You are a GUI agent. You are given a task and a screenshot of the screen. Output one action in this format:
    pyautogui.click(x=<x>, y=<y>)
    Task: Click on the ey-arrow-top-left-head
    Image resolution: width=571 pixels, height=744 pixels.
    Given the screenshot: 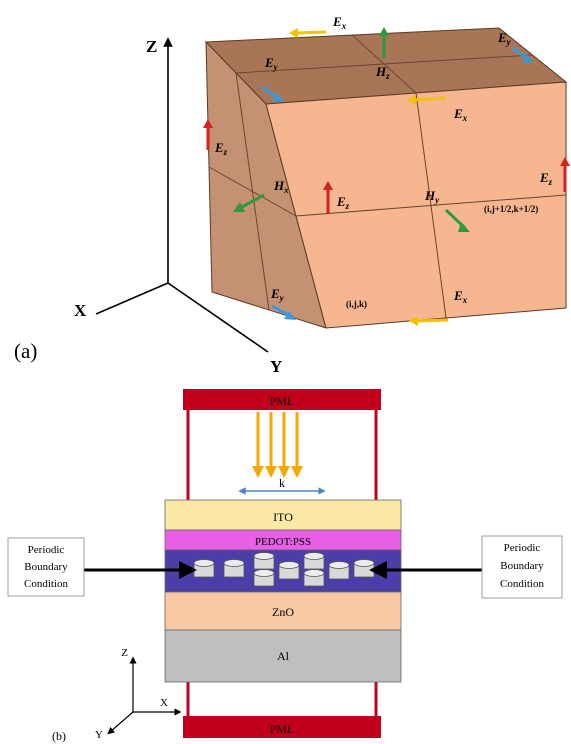 What is the action you would take?
    pyautogui.click(x=278, y=97)
    